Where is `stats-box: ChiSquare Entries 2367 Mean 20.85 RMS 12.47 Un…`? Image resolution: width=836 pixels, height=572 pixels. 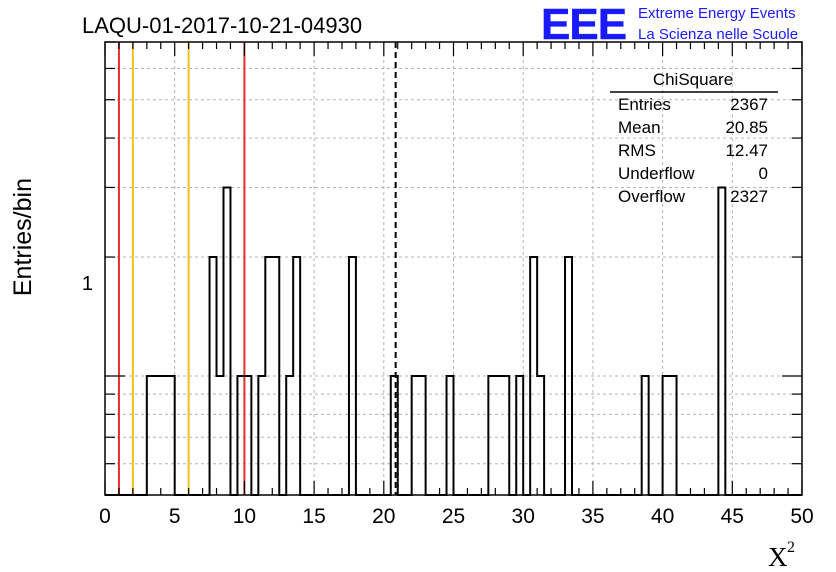 stats-box: ChiSquare Entries 2367 Mean 20.85 RMS 12.47 Un… is located at coordinates (694, 138).